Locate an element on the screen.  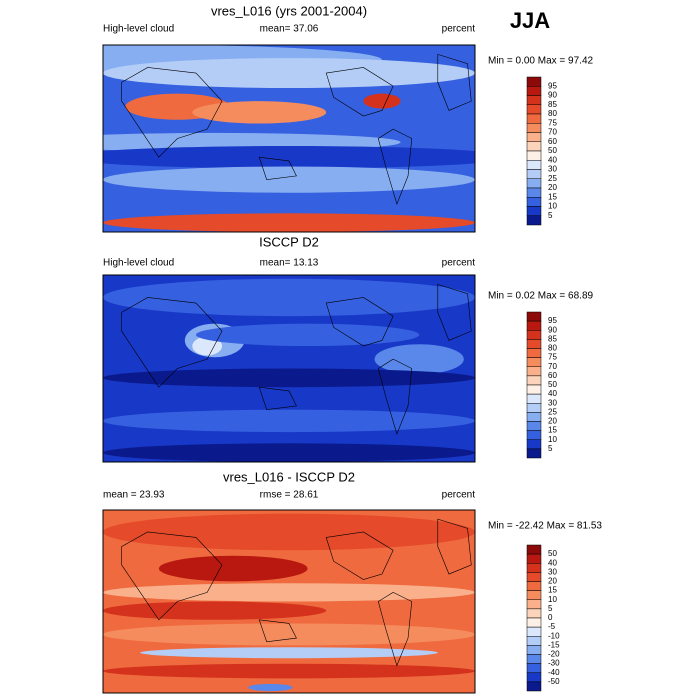
colorbar-label: -20 is located at coordinates (554, 654).